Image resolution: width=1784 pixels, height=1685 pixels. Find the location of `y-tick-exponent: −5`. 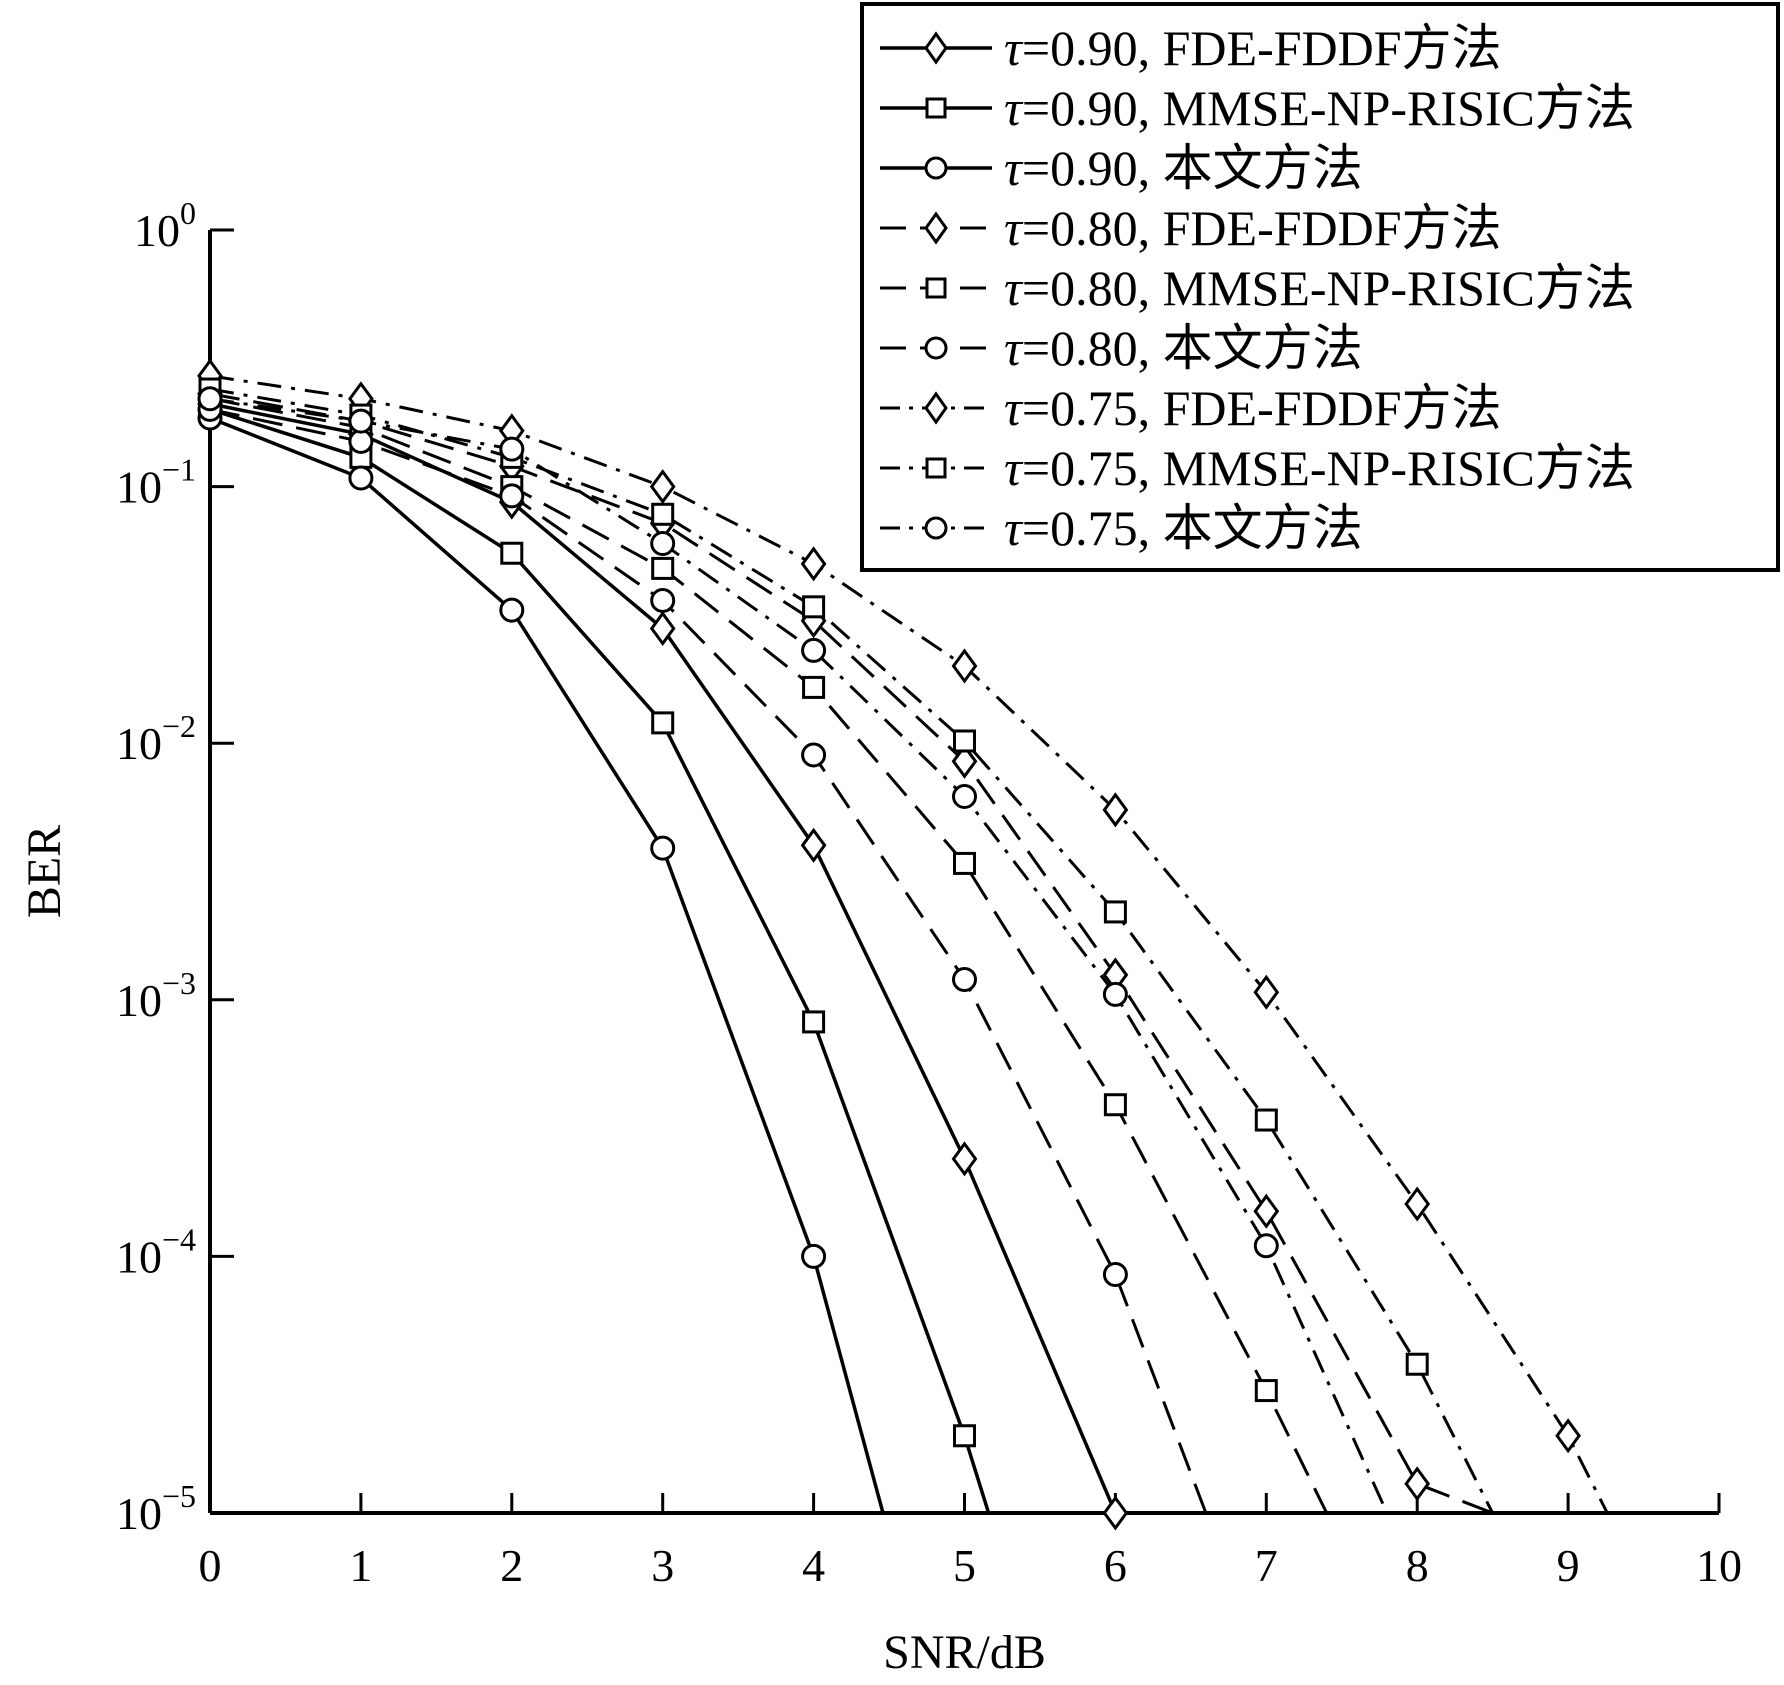

y-tick-exponent: −5 is located at coordinates (179, 1496).